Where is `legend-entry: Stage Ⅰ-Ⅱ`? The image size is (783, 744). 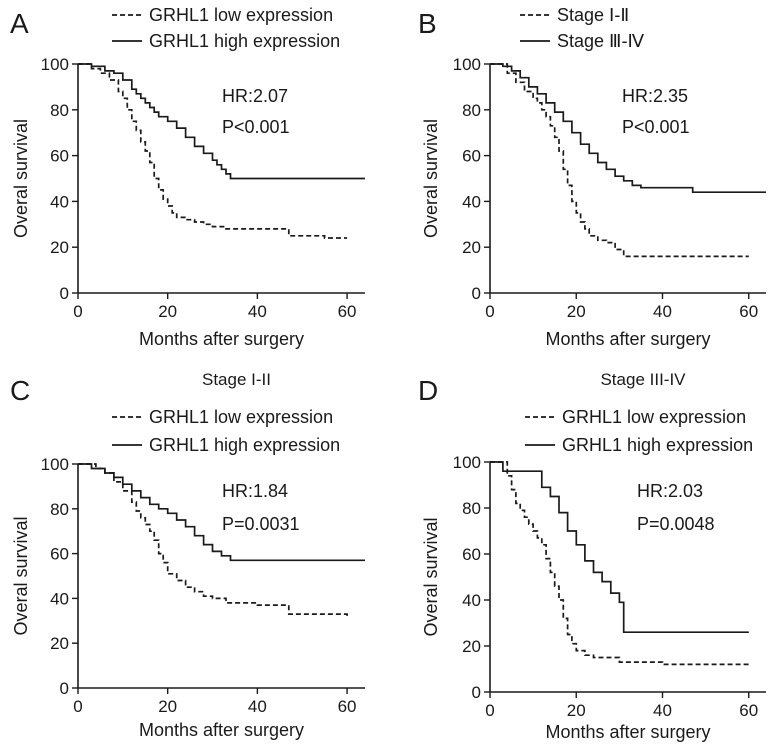 legend-entry: Stage Ⅰ-Ⅱ is located at coordinates (593, 15).